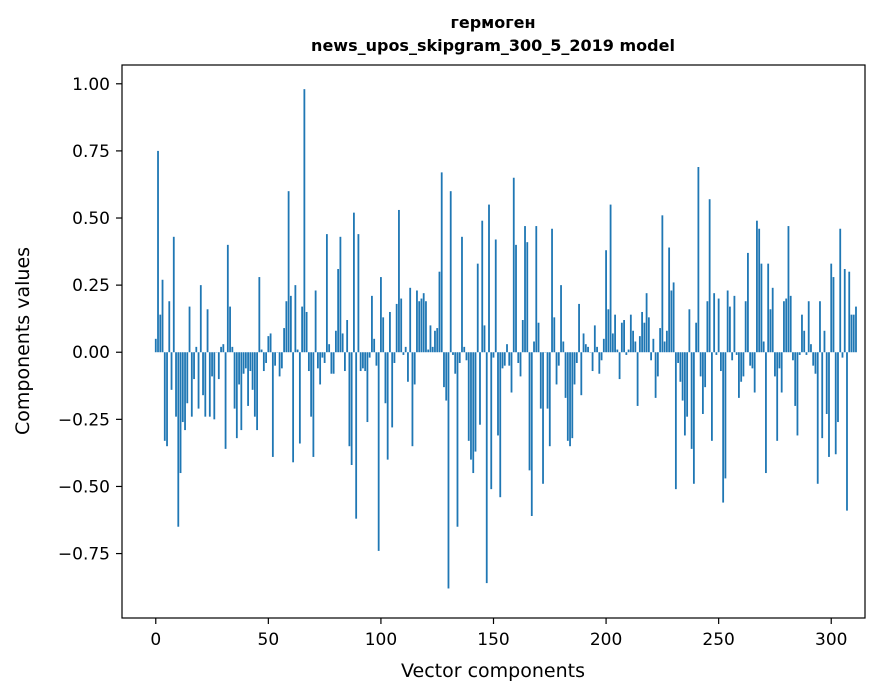 The width and height of the screenshot is (880, 696). I want to click on x-axis-label: Vector components, so click(493, 671).